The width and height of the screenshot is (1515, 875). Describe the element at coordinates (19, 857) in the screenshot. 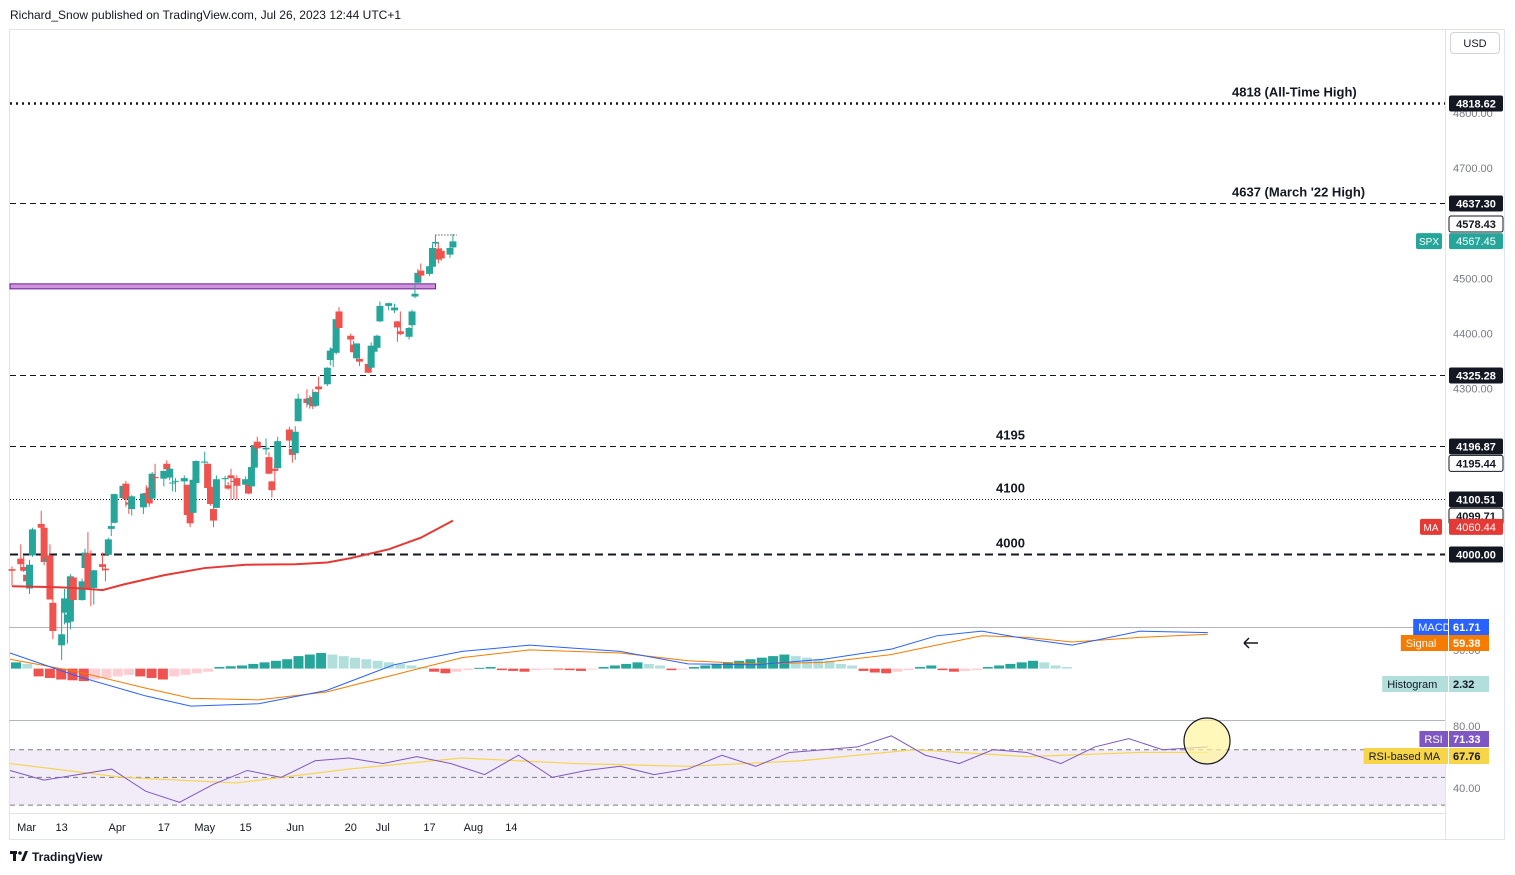

I see `tradingview-logo-icon` at that location.